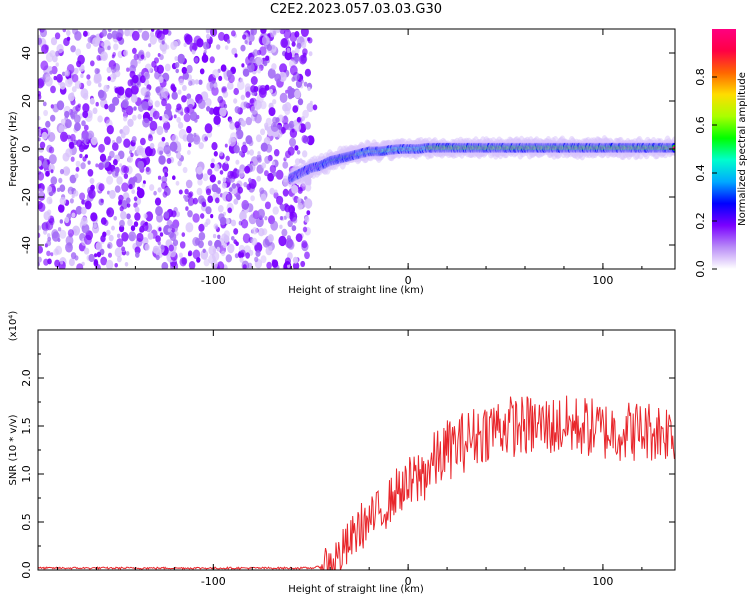  What do you see at coordinates (356, 589) in the screenshot?
I see `bottom-x-axis-label: Height of straight line (km)` at bounding box center [356, 589].